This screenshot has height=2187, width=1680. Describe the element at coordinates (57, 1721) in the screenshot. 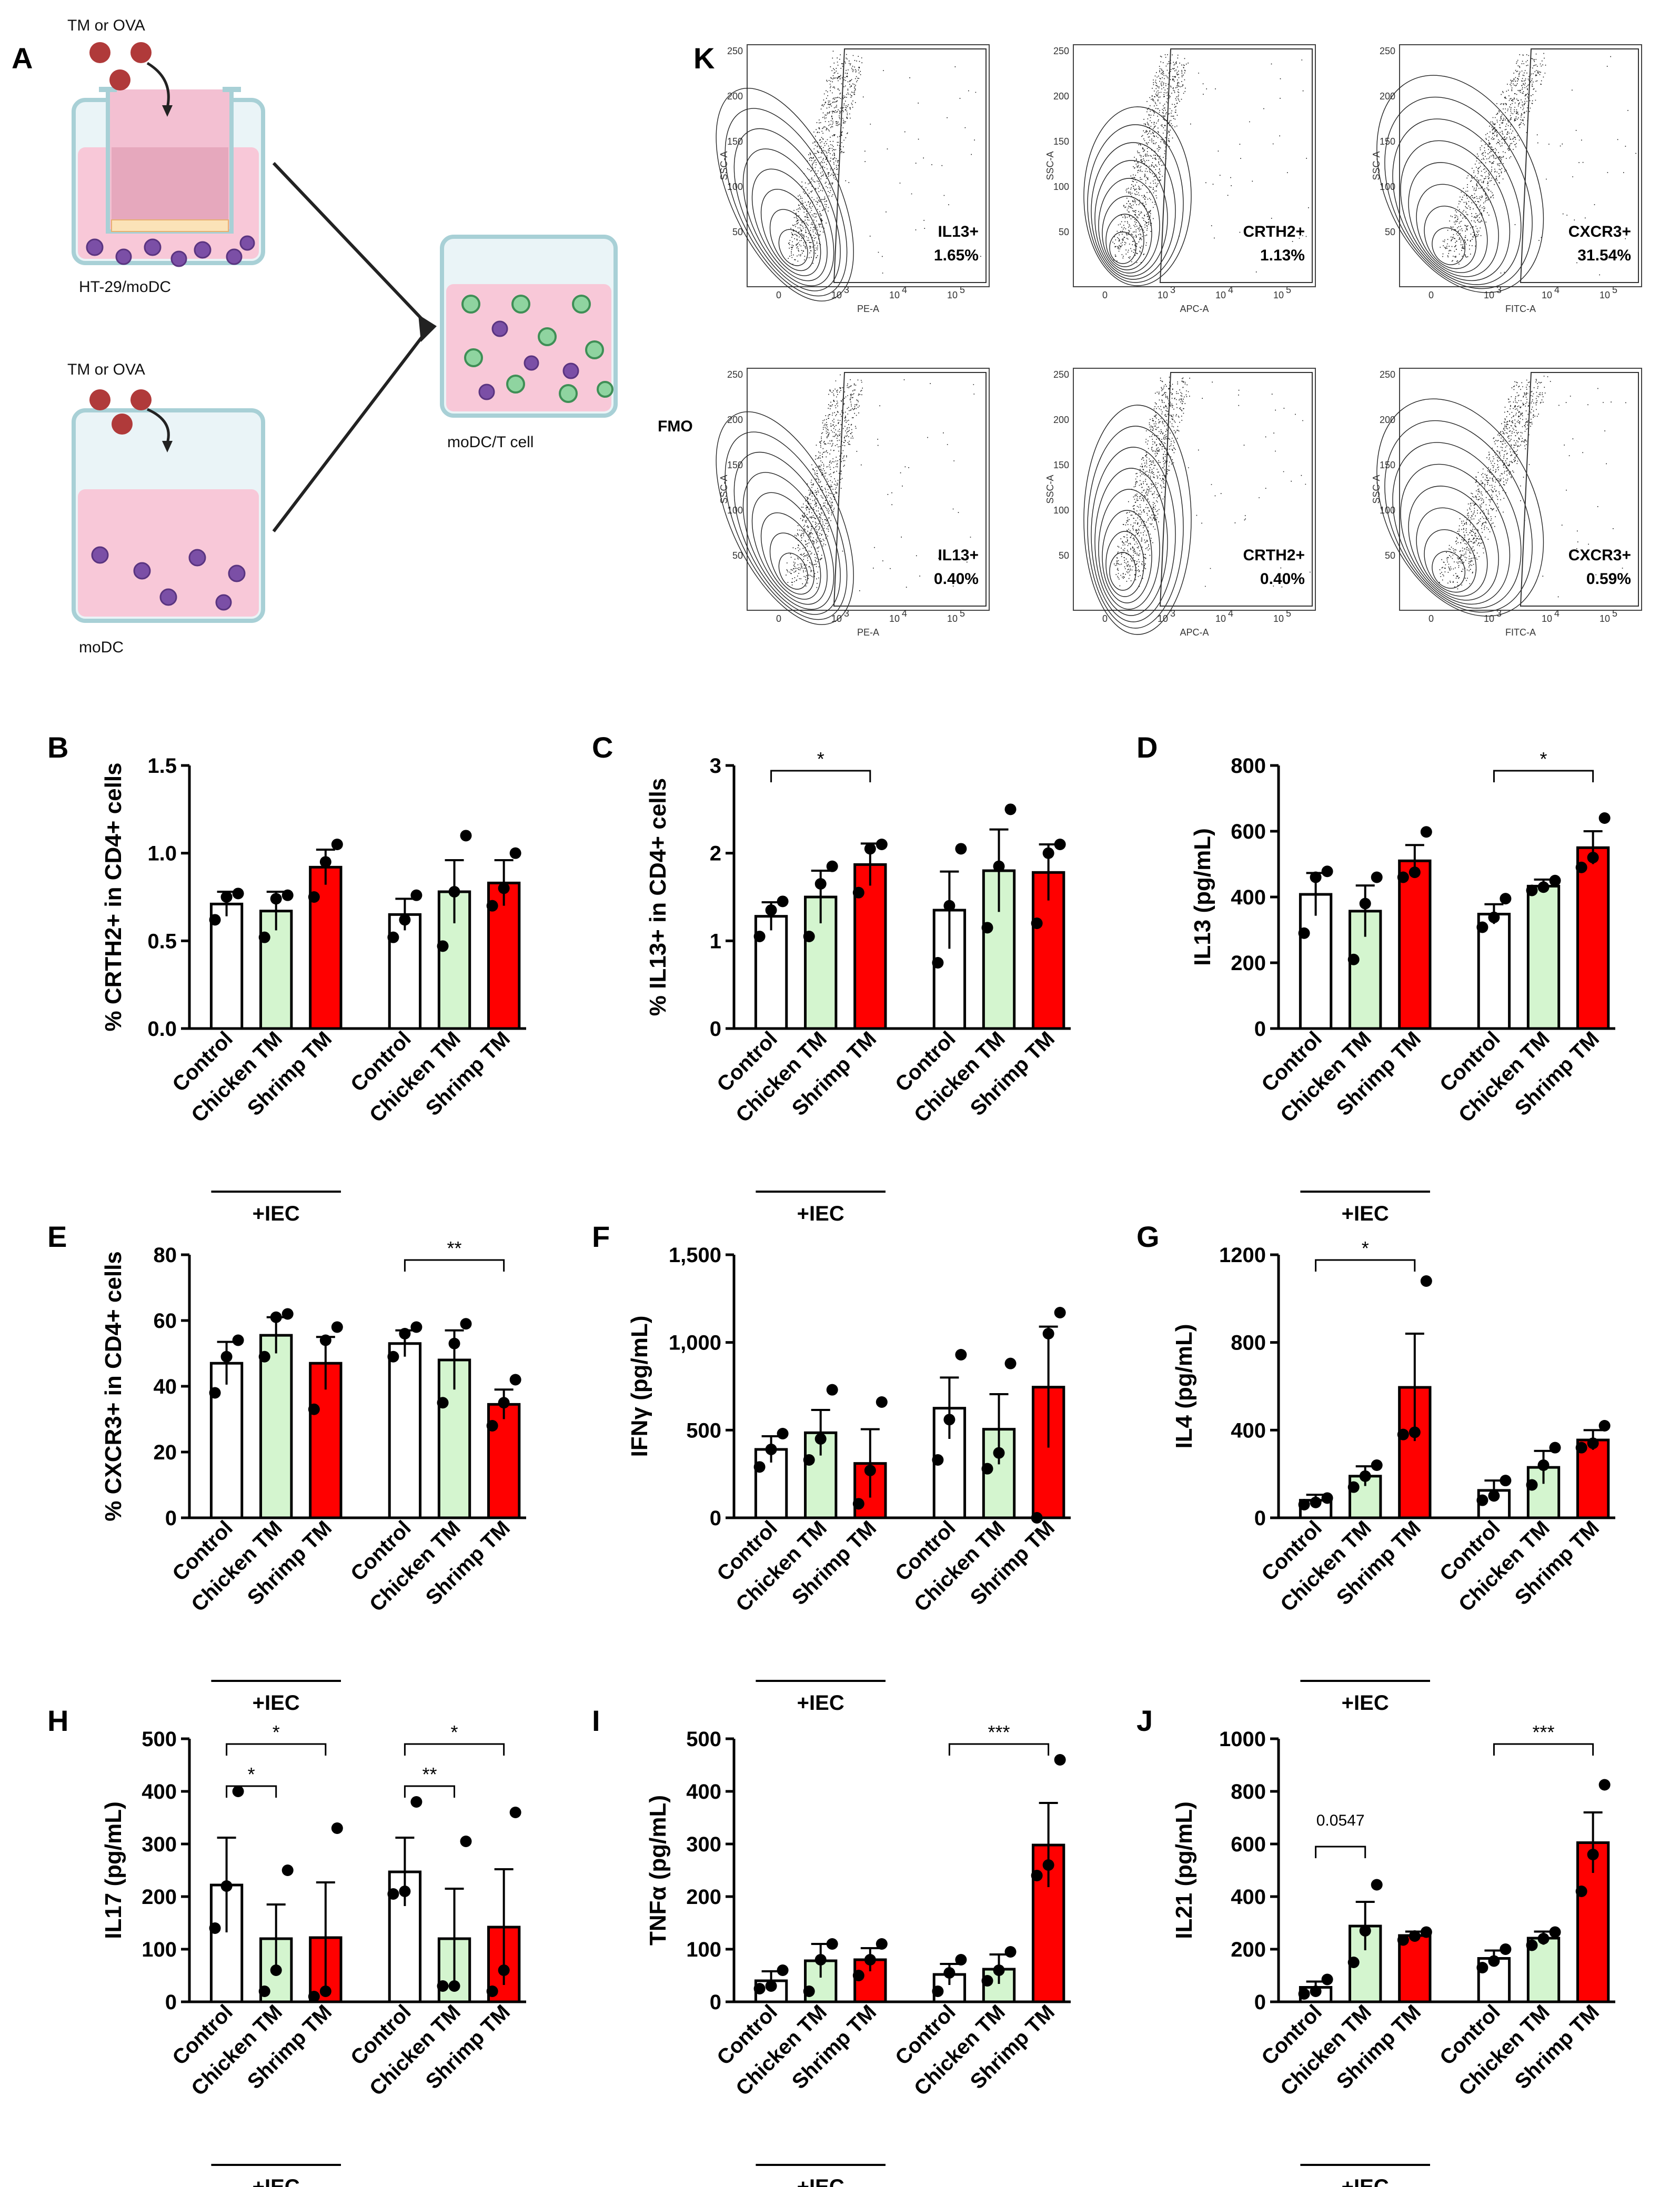

I see `panel-label: H` at that location.